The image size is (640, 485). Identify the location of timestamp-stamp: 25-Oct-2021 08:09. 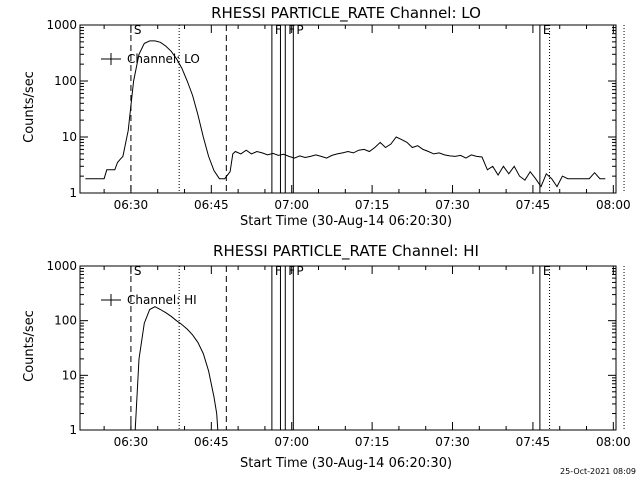
(598, 471).